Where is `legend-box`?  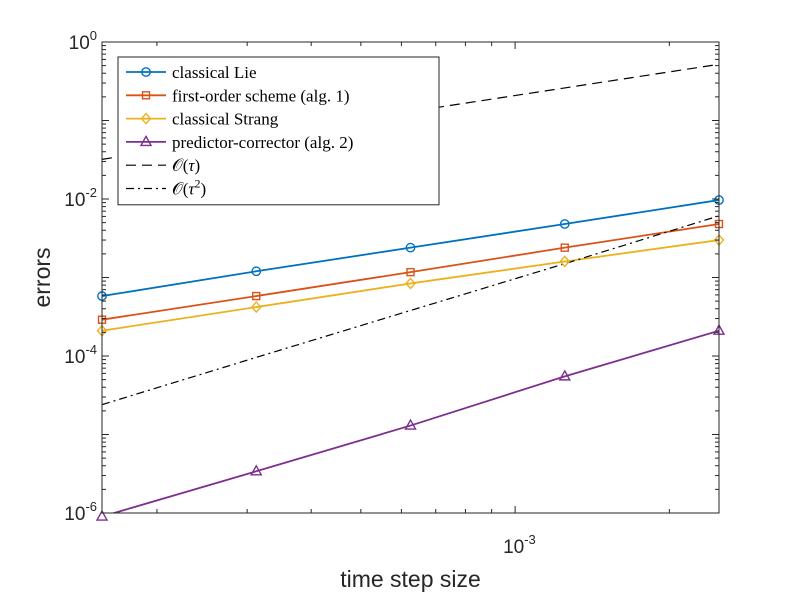
legend-box is located at coordinates (278, 131).